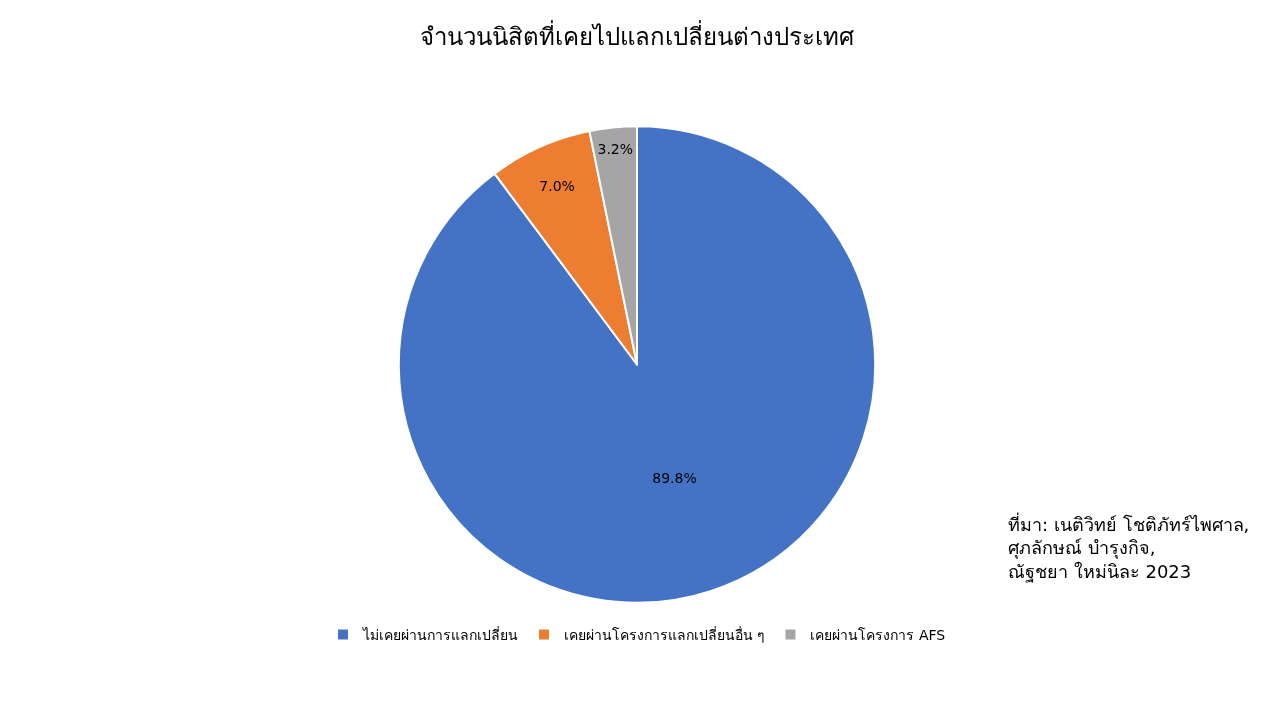 This screenshot has width=1274, height=713. Describe the element at coordinates (878, 635) in the screenshot. I see `legend-label: เคยผ่านโครงการ AFS` at that location.